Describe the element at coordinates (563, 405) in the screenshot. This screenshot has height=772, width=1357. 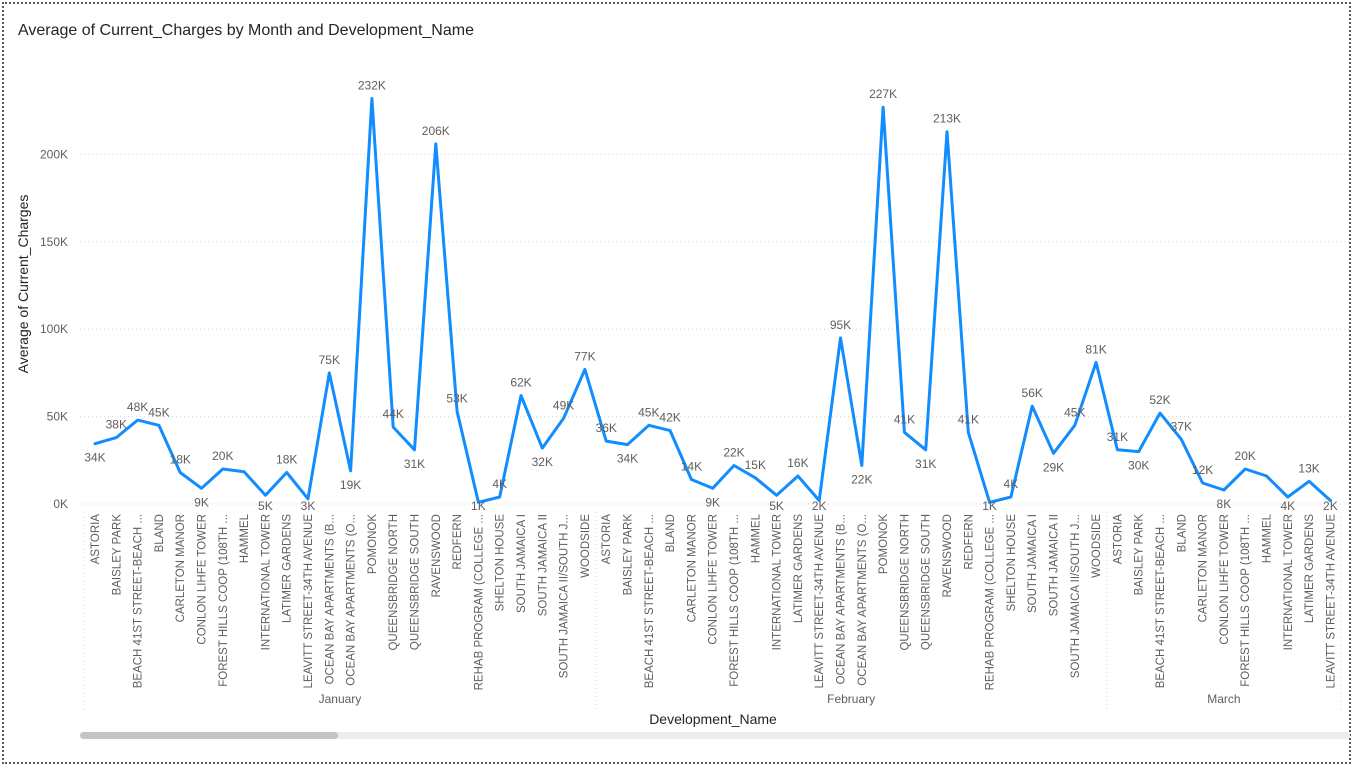
I see `data-label: 49K` at that location.